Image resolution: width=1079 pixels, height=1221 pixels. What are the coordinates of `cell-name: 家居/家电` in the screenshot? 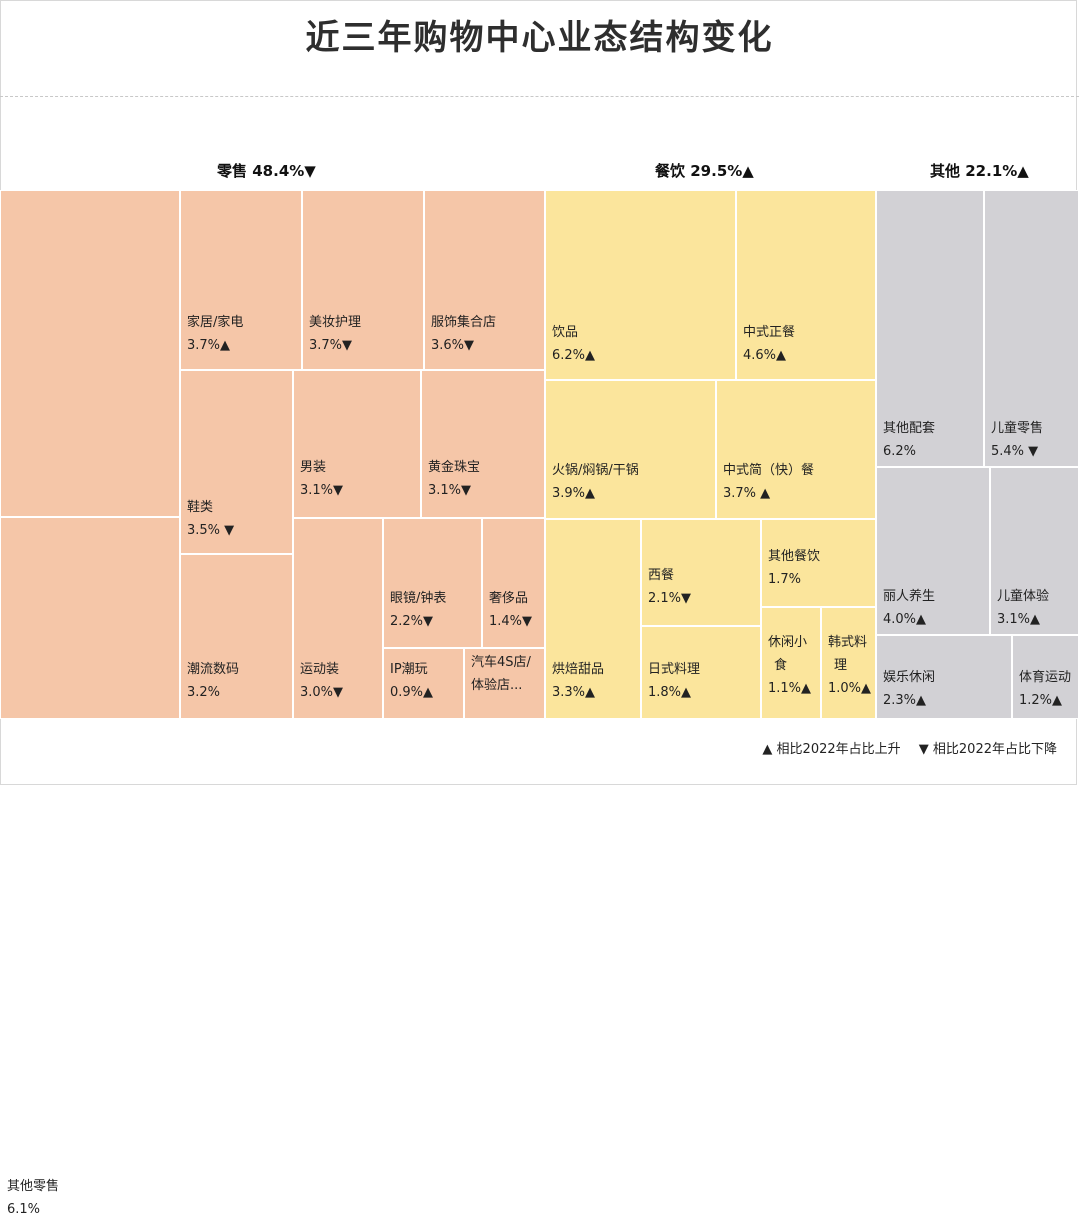 It's located at (215, 322).